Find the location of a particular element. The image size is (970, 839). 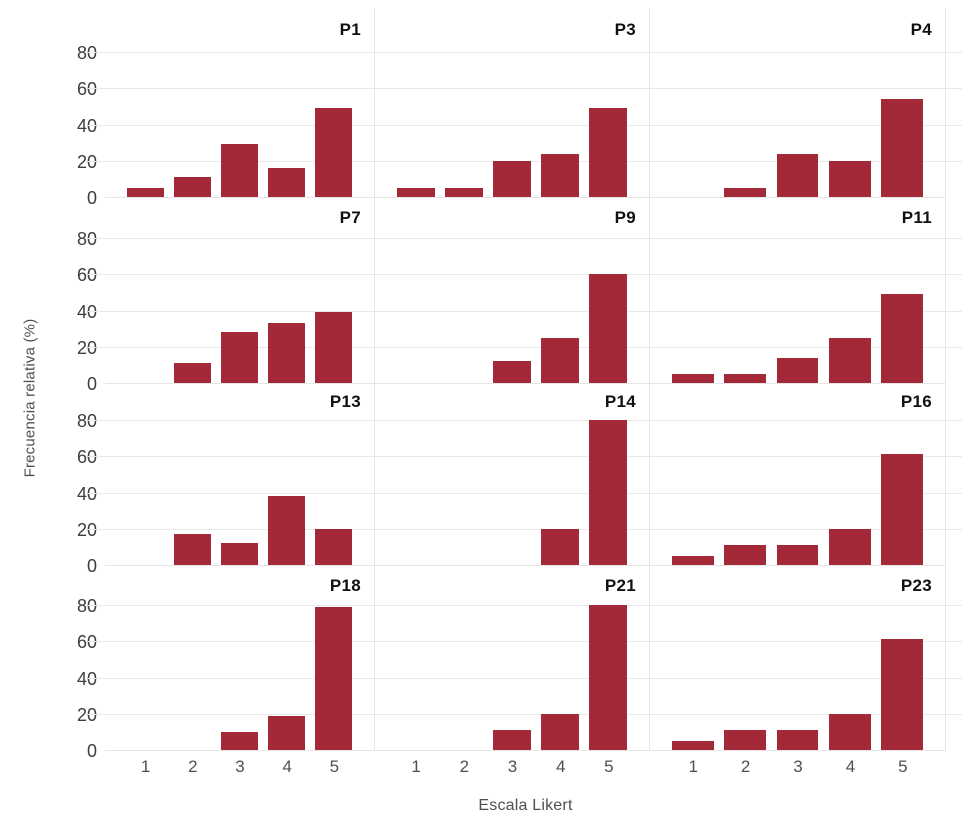

y-tick-label: 40 is located at coordinates (86, 678).